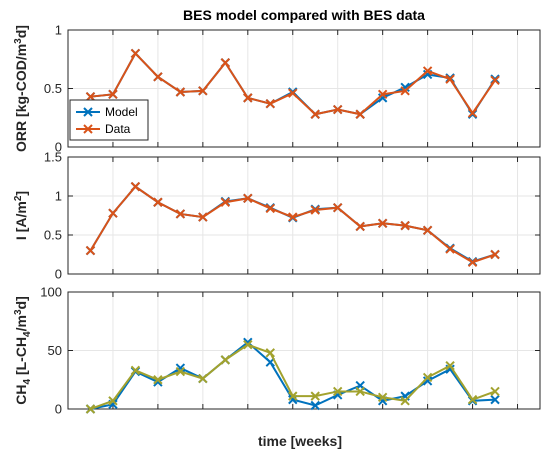 Image resolution: width=550 pixels, height=464 pixels. I want to click on panel-orr-point-data-10-b, so click(315, 114).